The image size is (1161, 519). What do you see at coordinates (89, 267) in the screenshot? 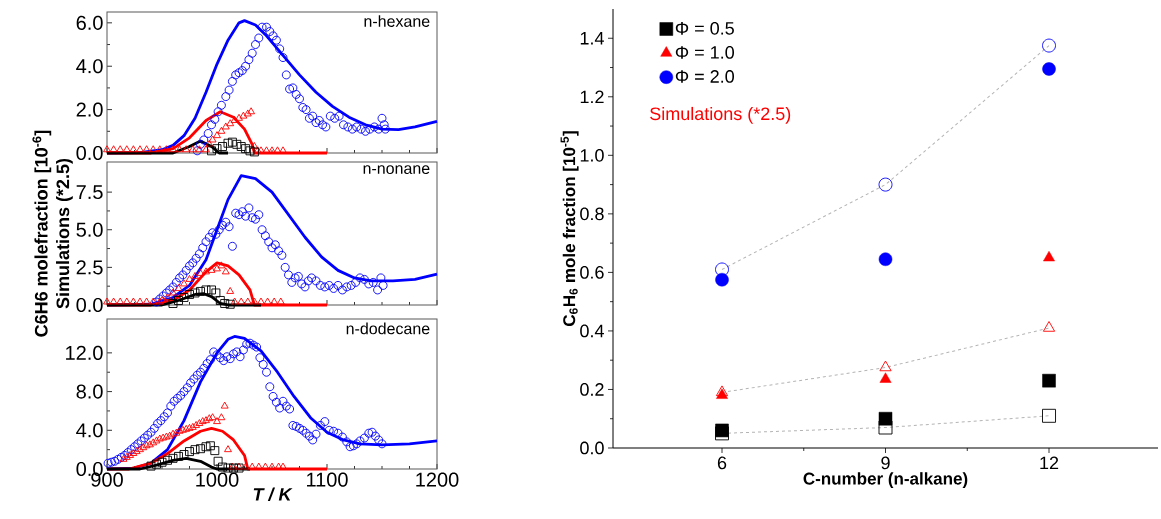
I see `y-tick-label: 2.5` at bounding box center [89, 267].